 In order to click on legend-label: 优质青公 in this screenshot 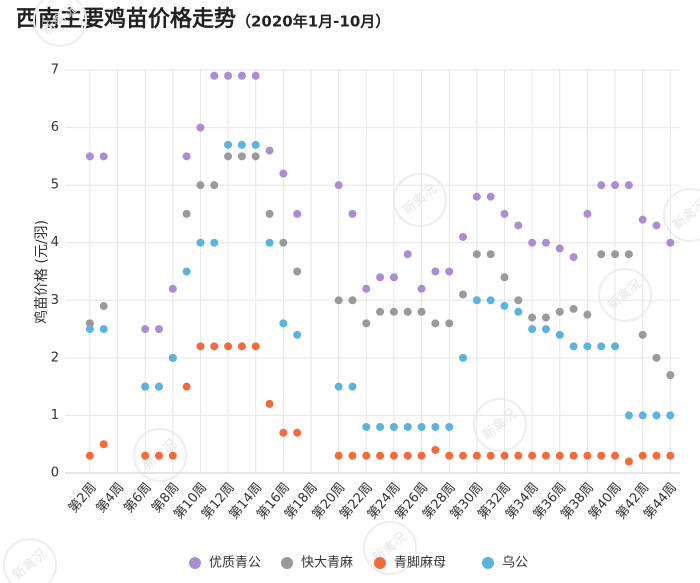, I will do `click(235, 563)`.